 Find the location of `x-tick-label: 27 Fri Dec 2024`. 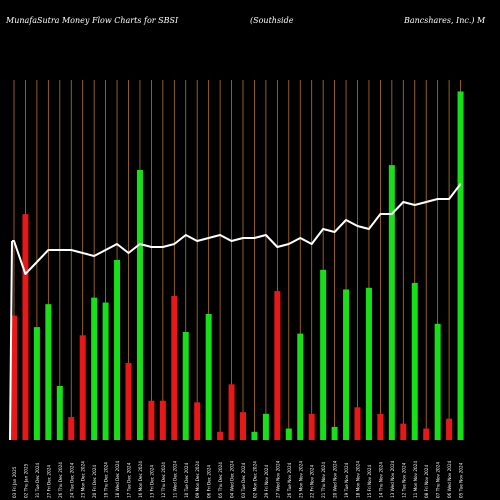

x-tick-label: 27 Fri Dec 2024 is located at coordinates (48, 481).